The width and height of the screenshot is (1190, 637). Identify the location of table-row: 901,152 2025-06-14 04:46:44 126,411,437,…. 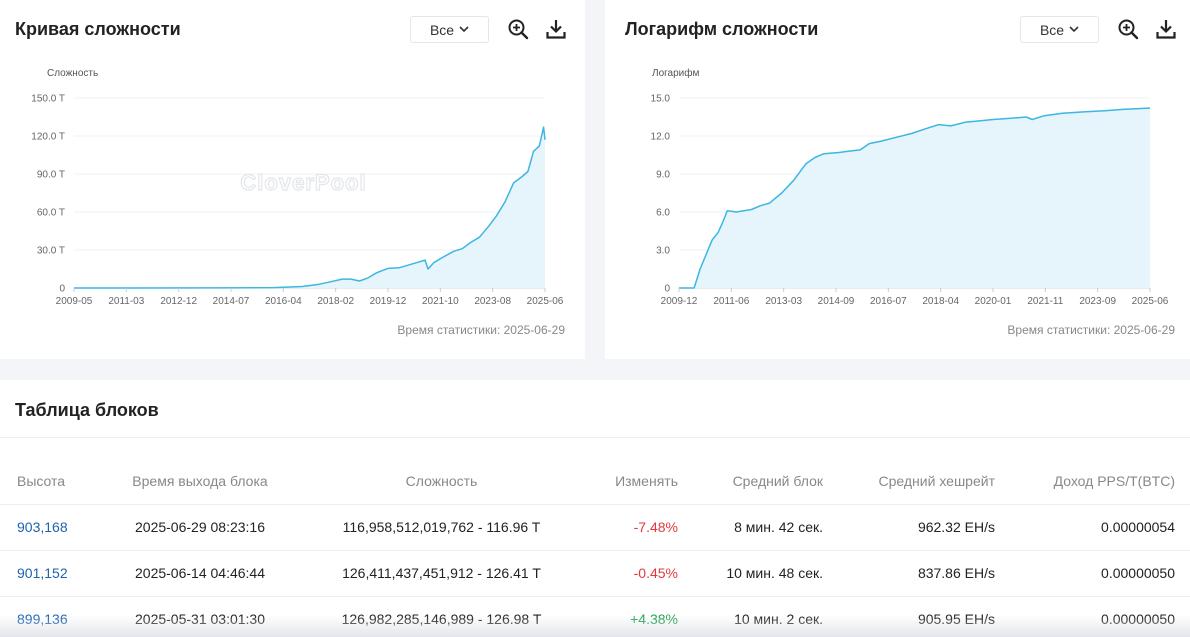
(595, 572).